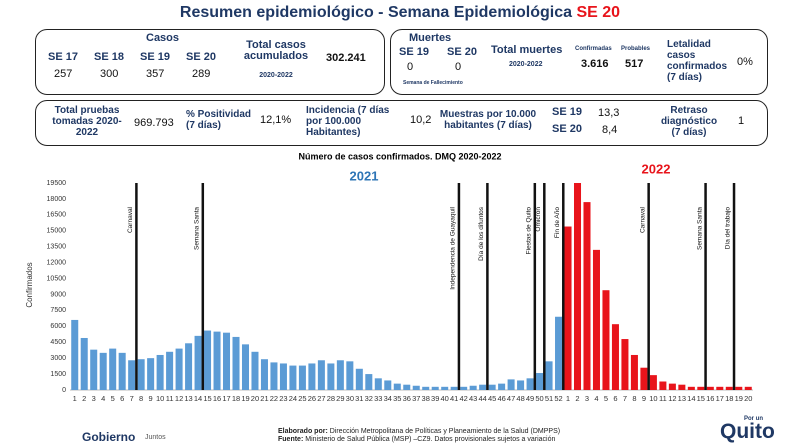 The height and width of the screenshot is (445, 800). Describe the element at coordinates (346, 58) in the screenshot. I see `total-value: 302.241` at that location.